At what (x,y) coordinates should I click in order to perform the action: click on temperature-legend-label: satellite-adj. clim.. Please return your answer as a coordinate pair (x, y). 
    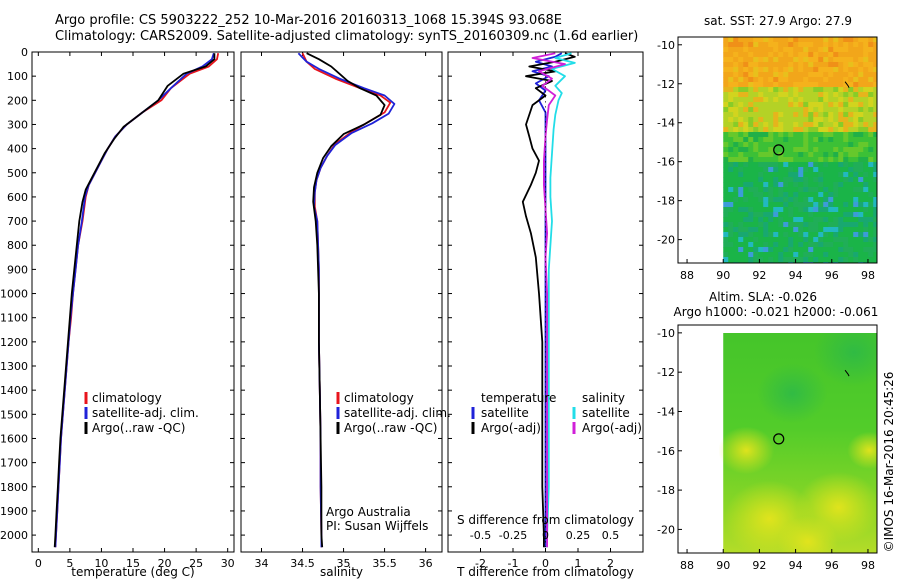
    Looking at the image, I should click on (145, 413).